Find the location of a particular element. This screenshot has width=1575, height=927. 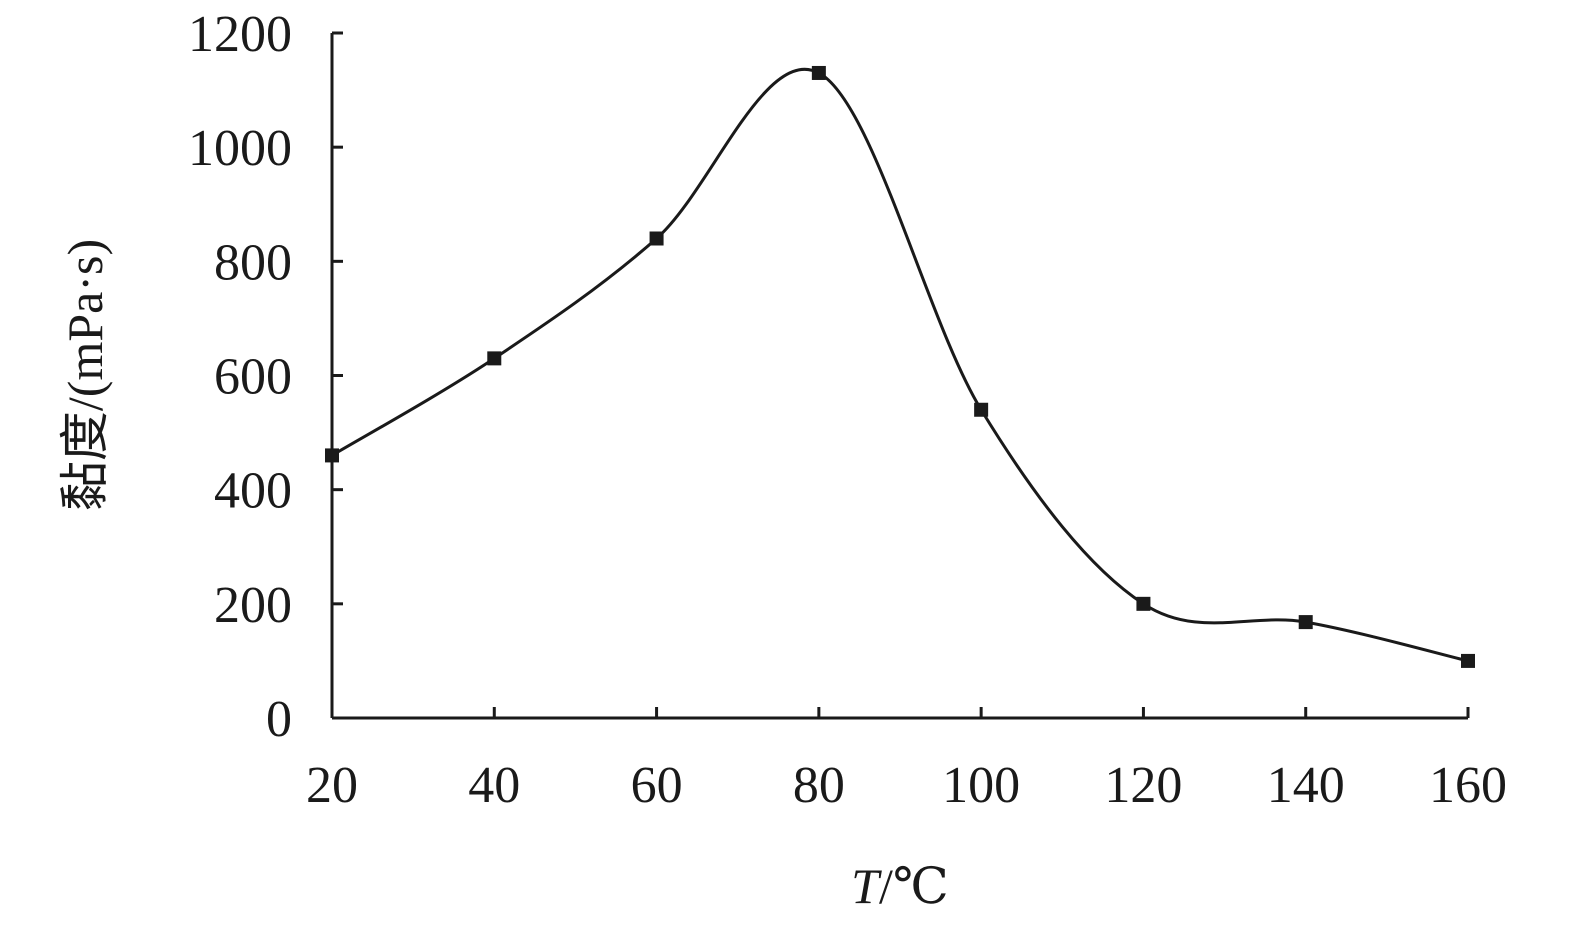

y-tick-label: 400 is located at coordinates (253, 491).